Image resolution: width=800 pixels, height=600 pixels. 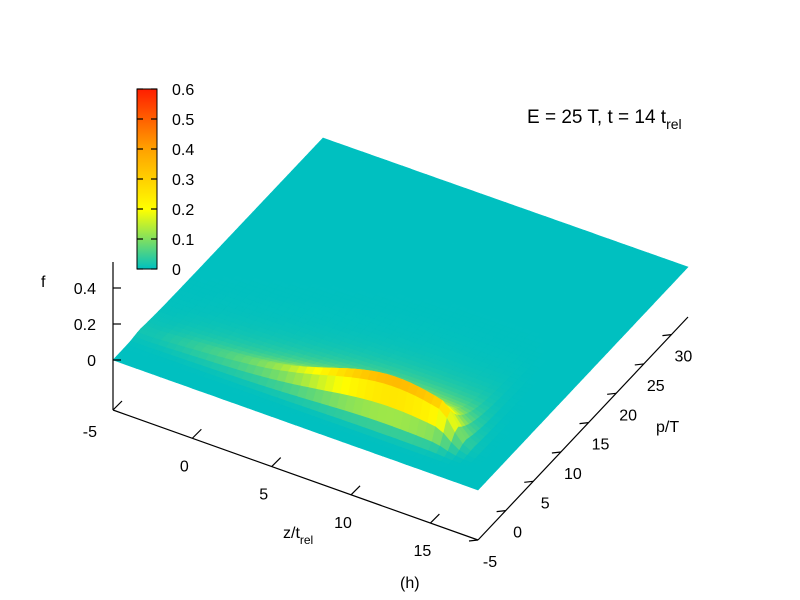 I want to click on x-tick-label: 10, so click(x=343, y=523).